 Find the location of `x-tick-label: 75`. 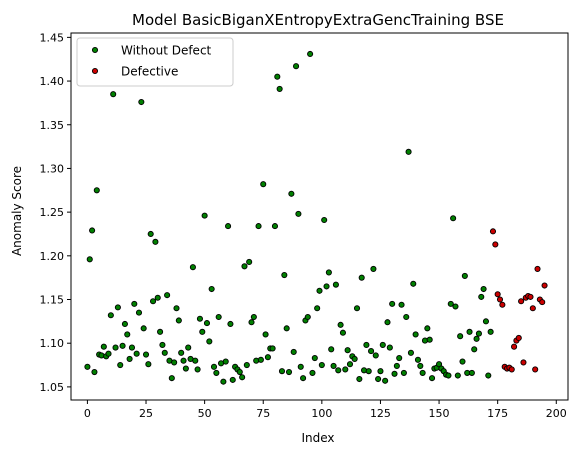

x-tick-label: 75 is located at coordinates (263, 413).